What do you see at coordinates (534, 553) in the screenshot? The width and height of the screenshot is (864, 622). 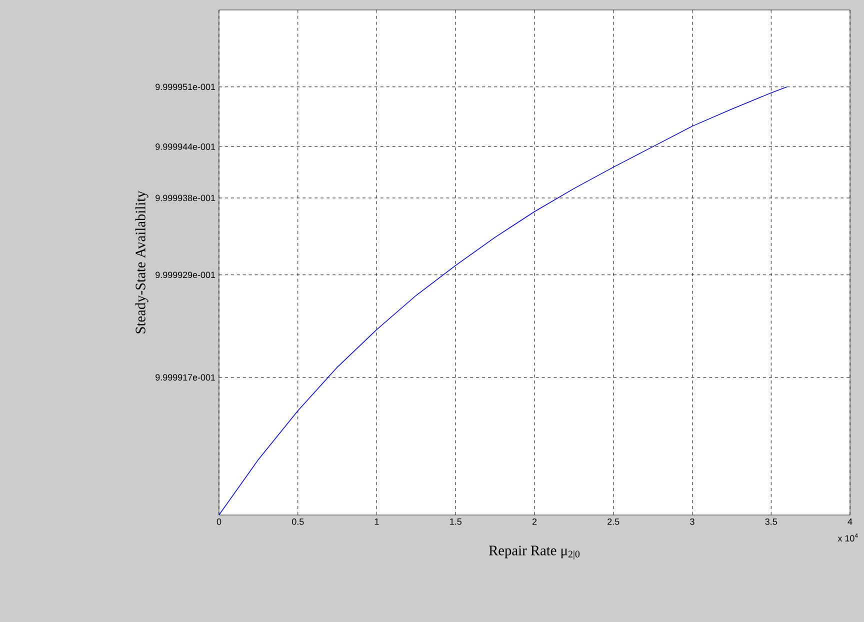 I see `x-axis-title: Repair Rate μ$_{2|0}$` at bounding box center [534, 553].